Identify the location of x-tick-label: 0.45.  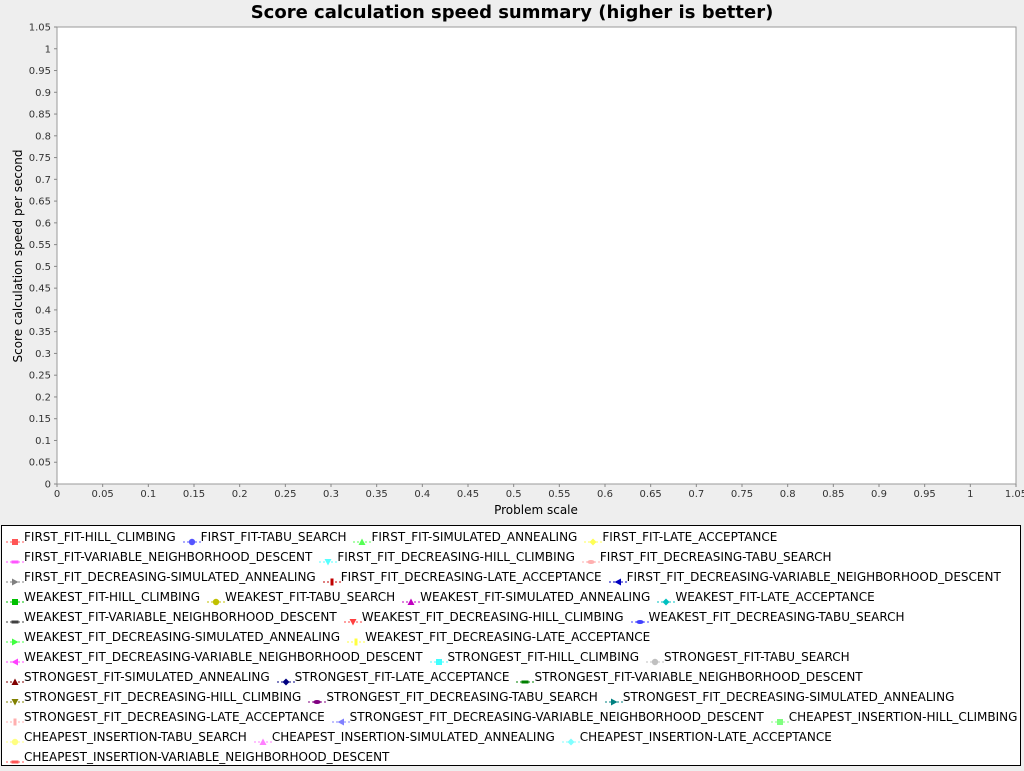
(468, 494).